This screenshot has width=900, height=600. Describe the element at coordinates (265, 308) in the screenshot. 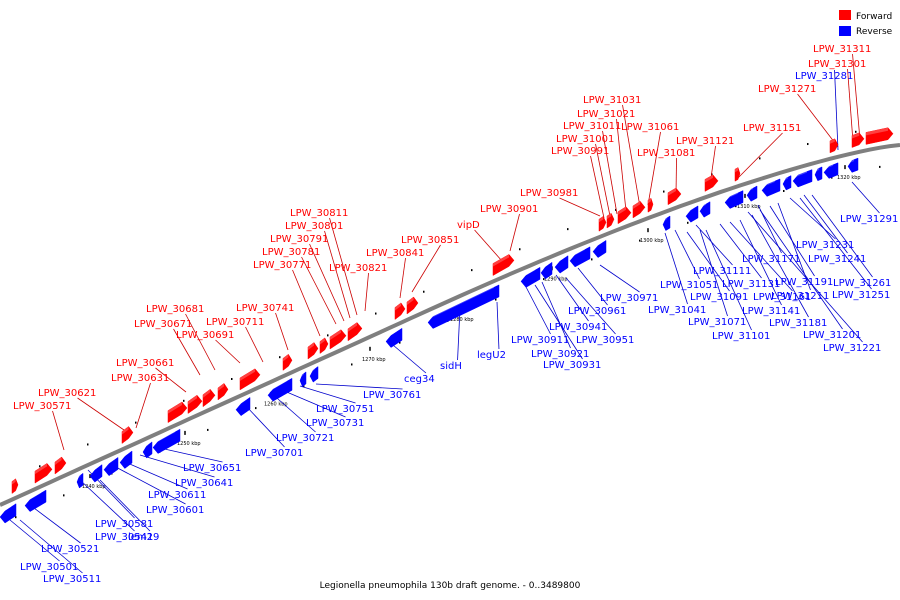

I see `gene-label: LPW_30741` at that location.